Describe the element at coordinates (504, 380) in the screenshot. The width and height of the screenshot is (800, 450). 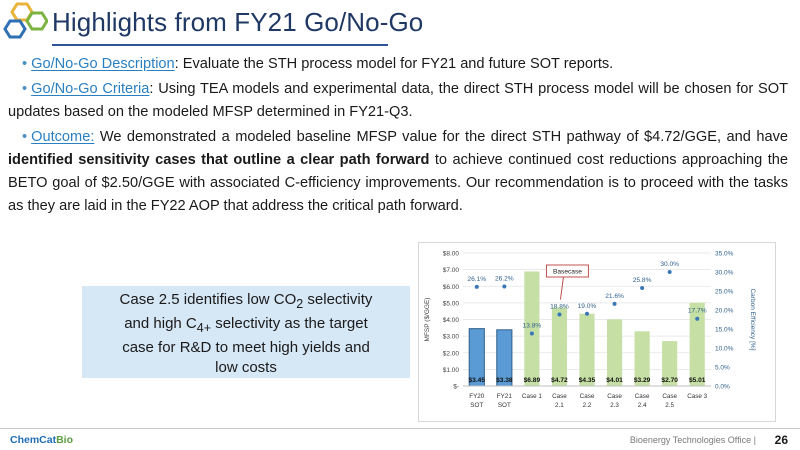
I see `bar-value-label: $3.38` at that location.